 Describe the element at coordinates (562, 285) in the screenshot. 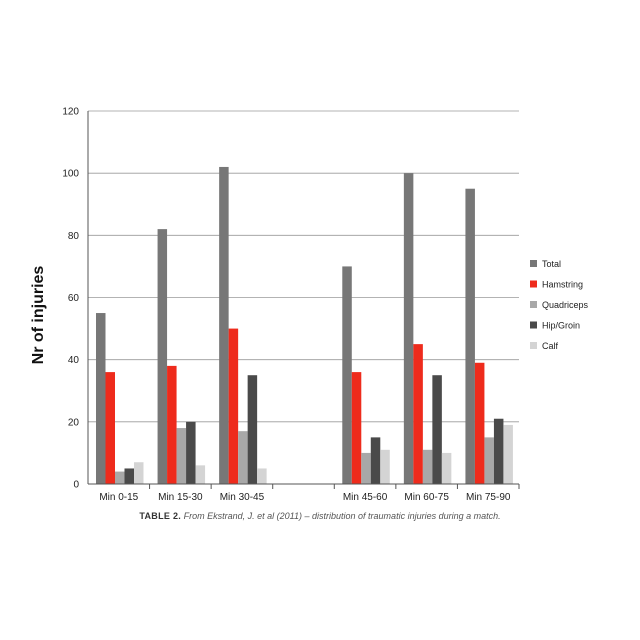

I see `legend-label: Hamstring` at that location.